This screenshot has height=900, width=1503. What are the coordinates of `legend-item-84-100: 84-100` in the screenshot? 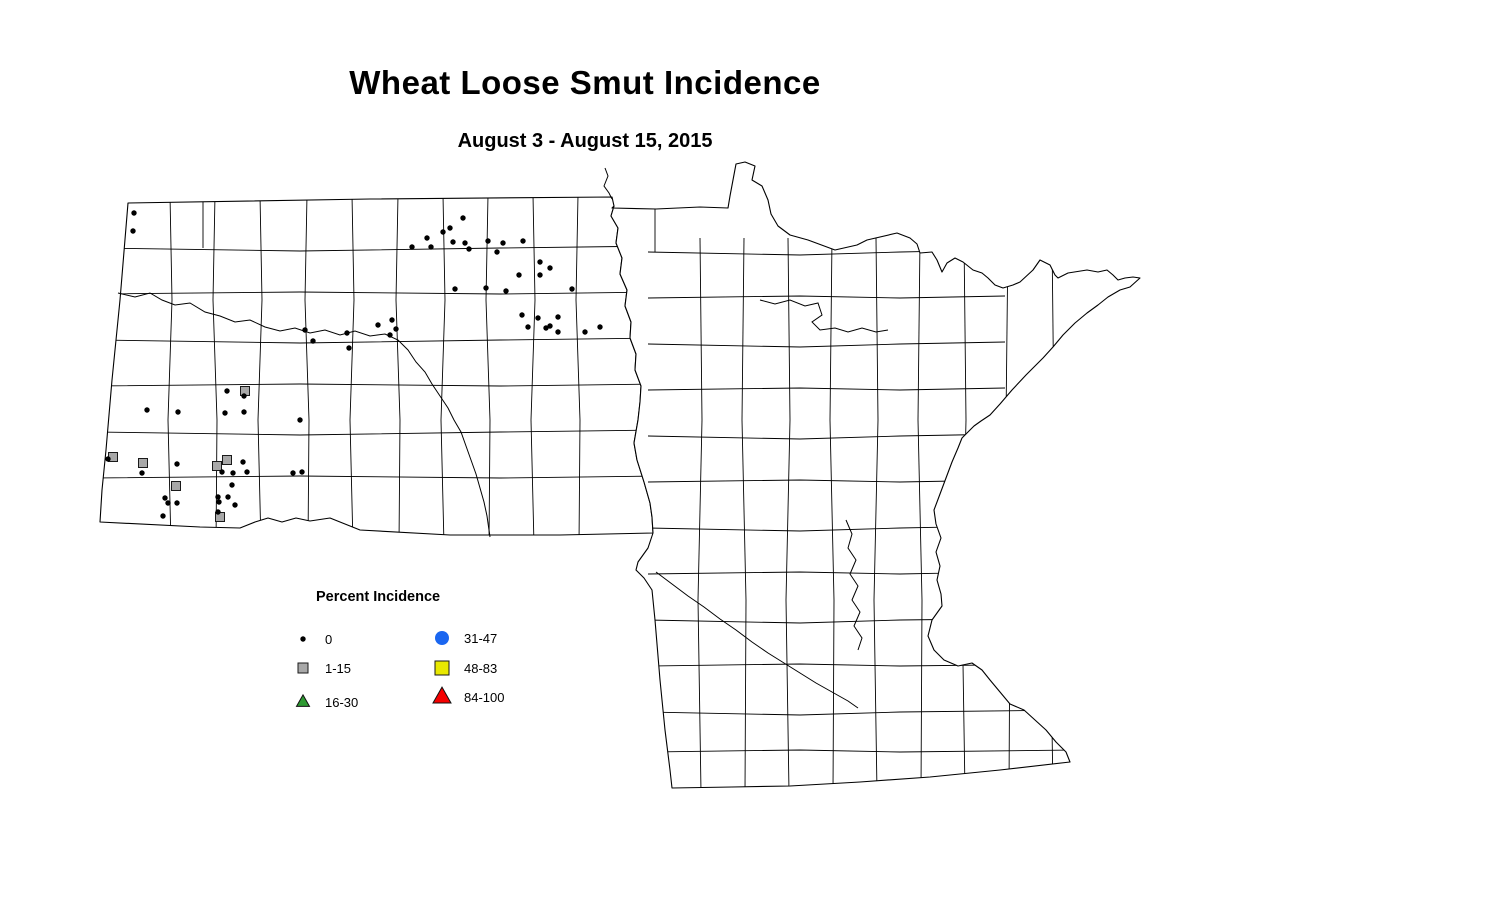 It's located at (467, 697).